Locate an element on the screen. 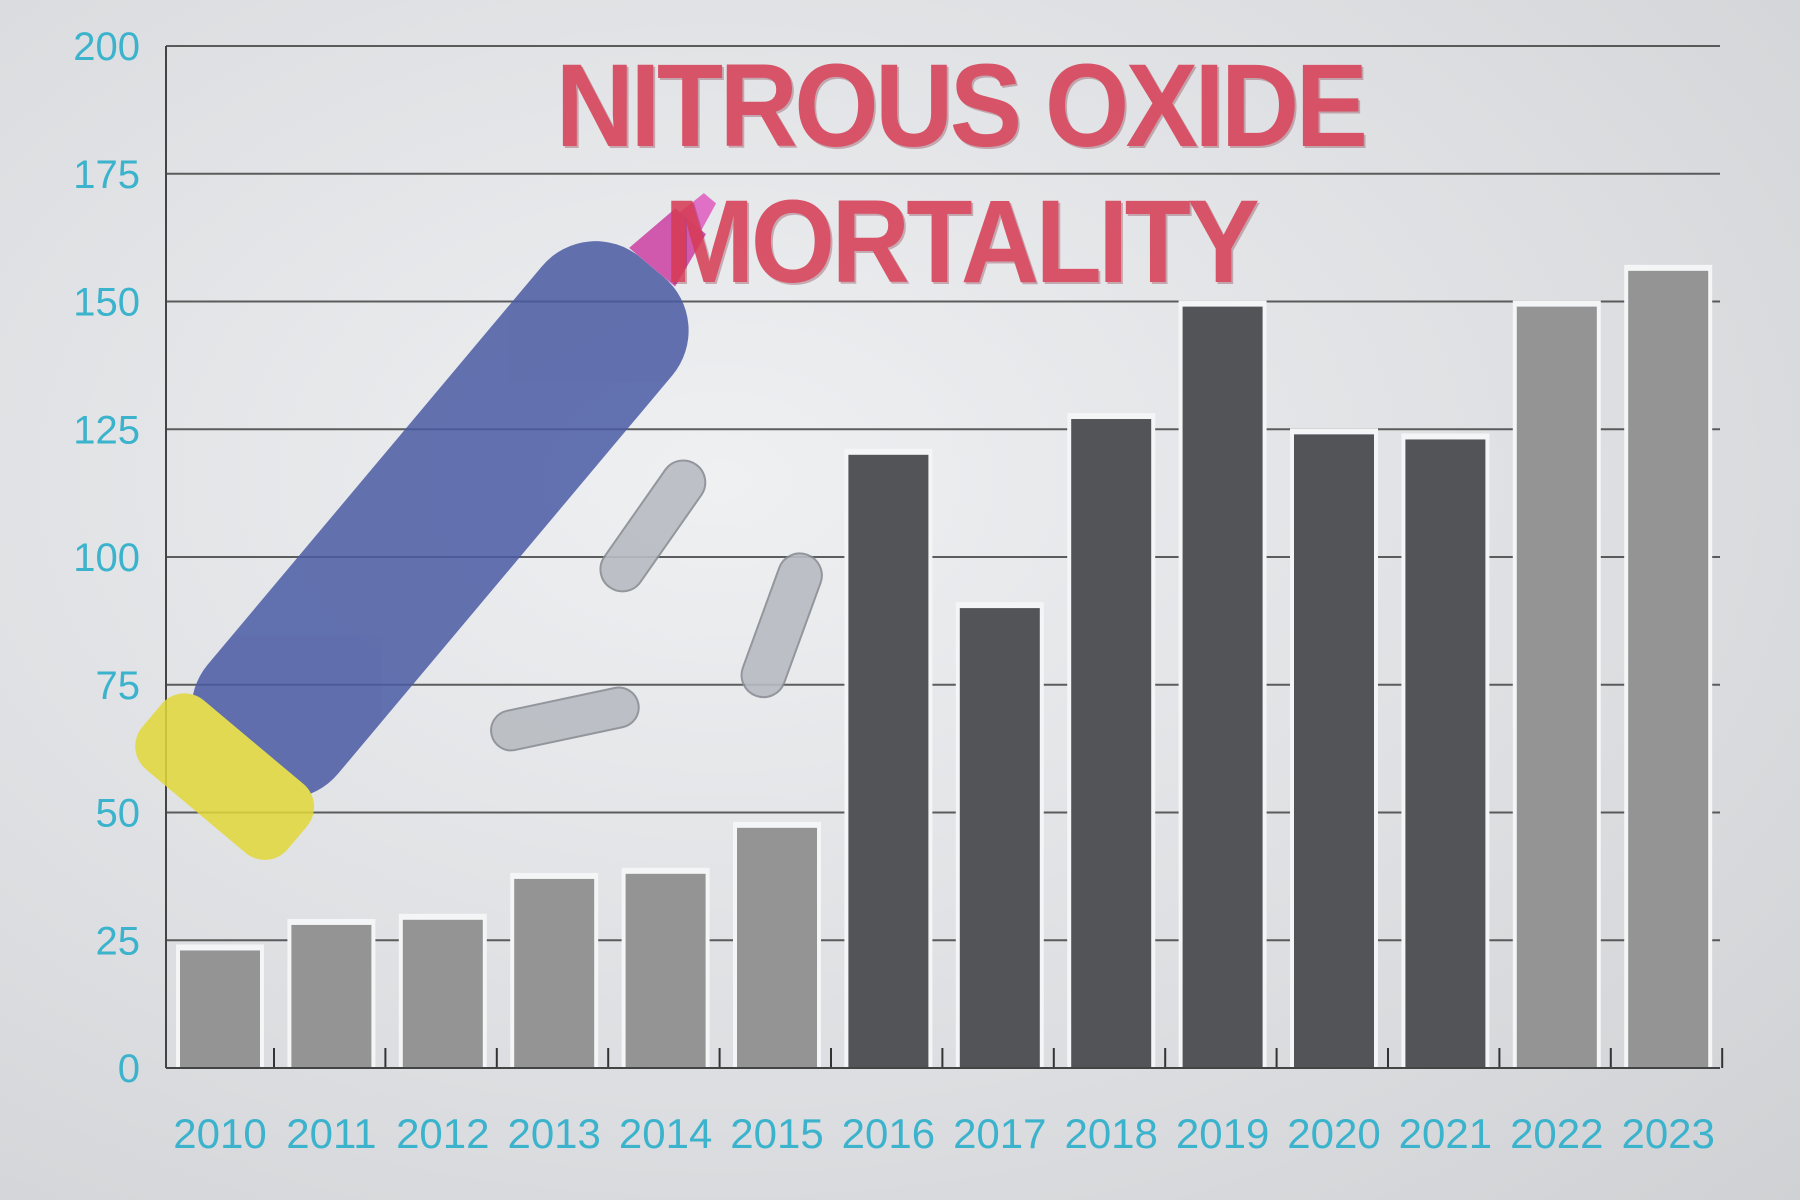 Image resolution: width=1800 pixels, height=1200 pixels. y-tick-label: 200 is located at coordinates (106, 47).